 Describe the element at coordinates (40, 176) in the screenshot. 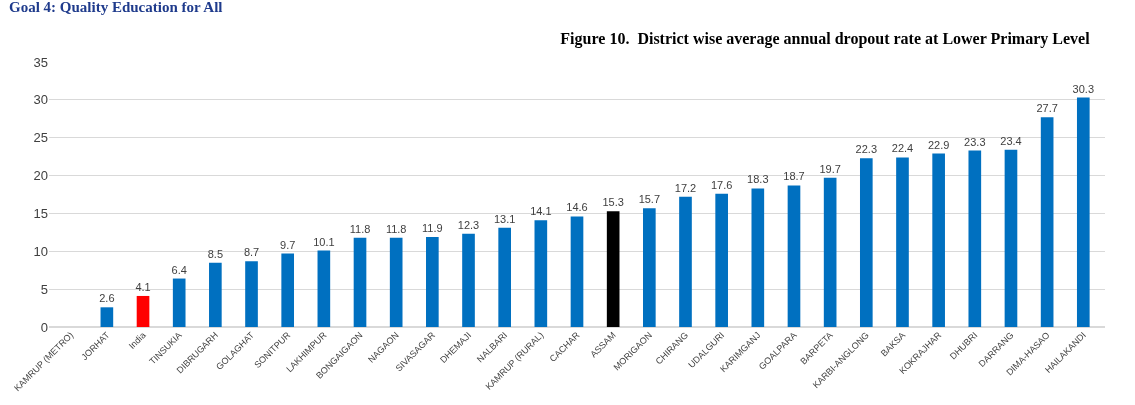

I see `y-tick-label: 20` at that location.